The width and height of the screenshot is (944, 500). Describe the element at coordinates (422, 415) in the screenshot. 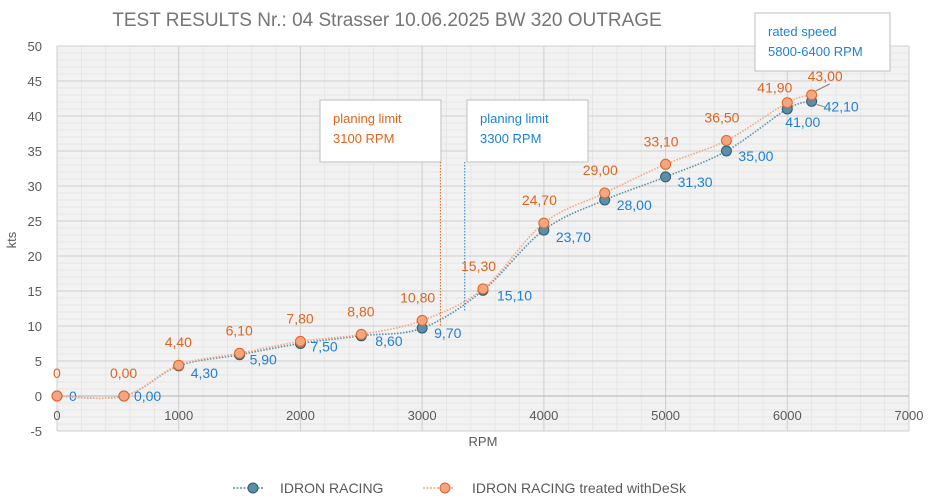

I see `x-tick-label: 3000` at that location.